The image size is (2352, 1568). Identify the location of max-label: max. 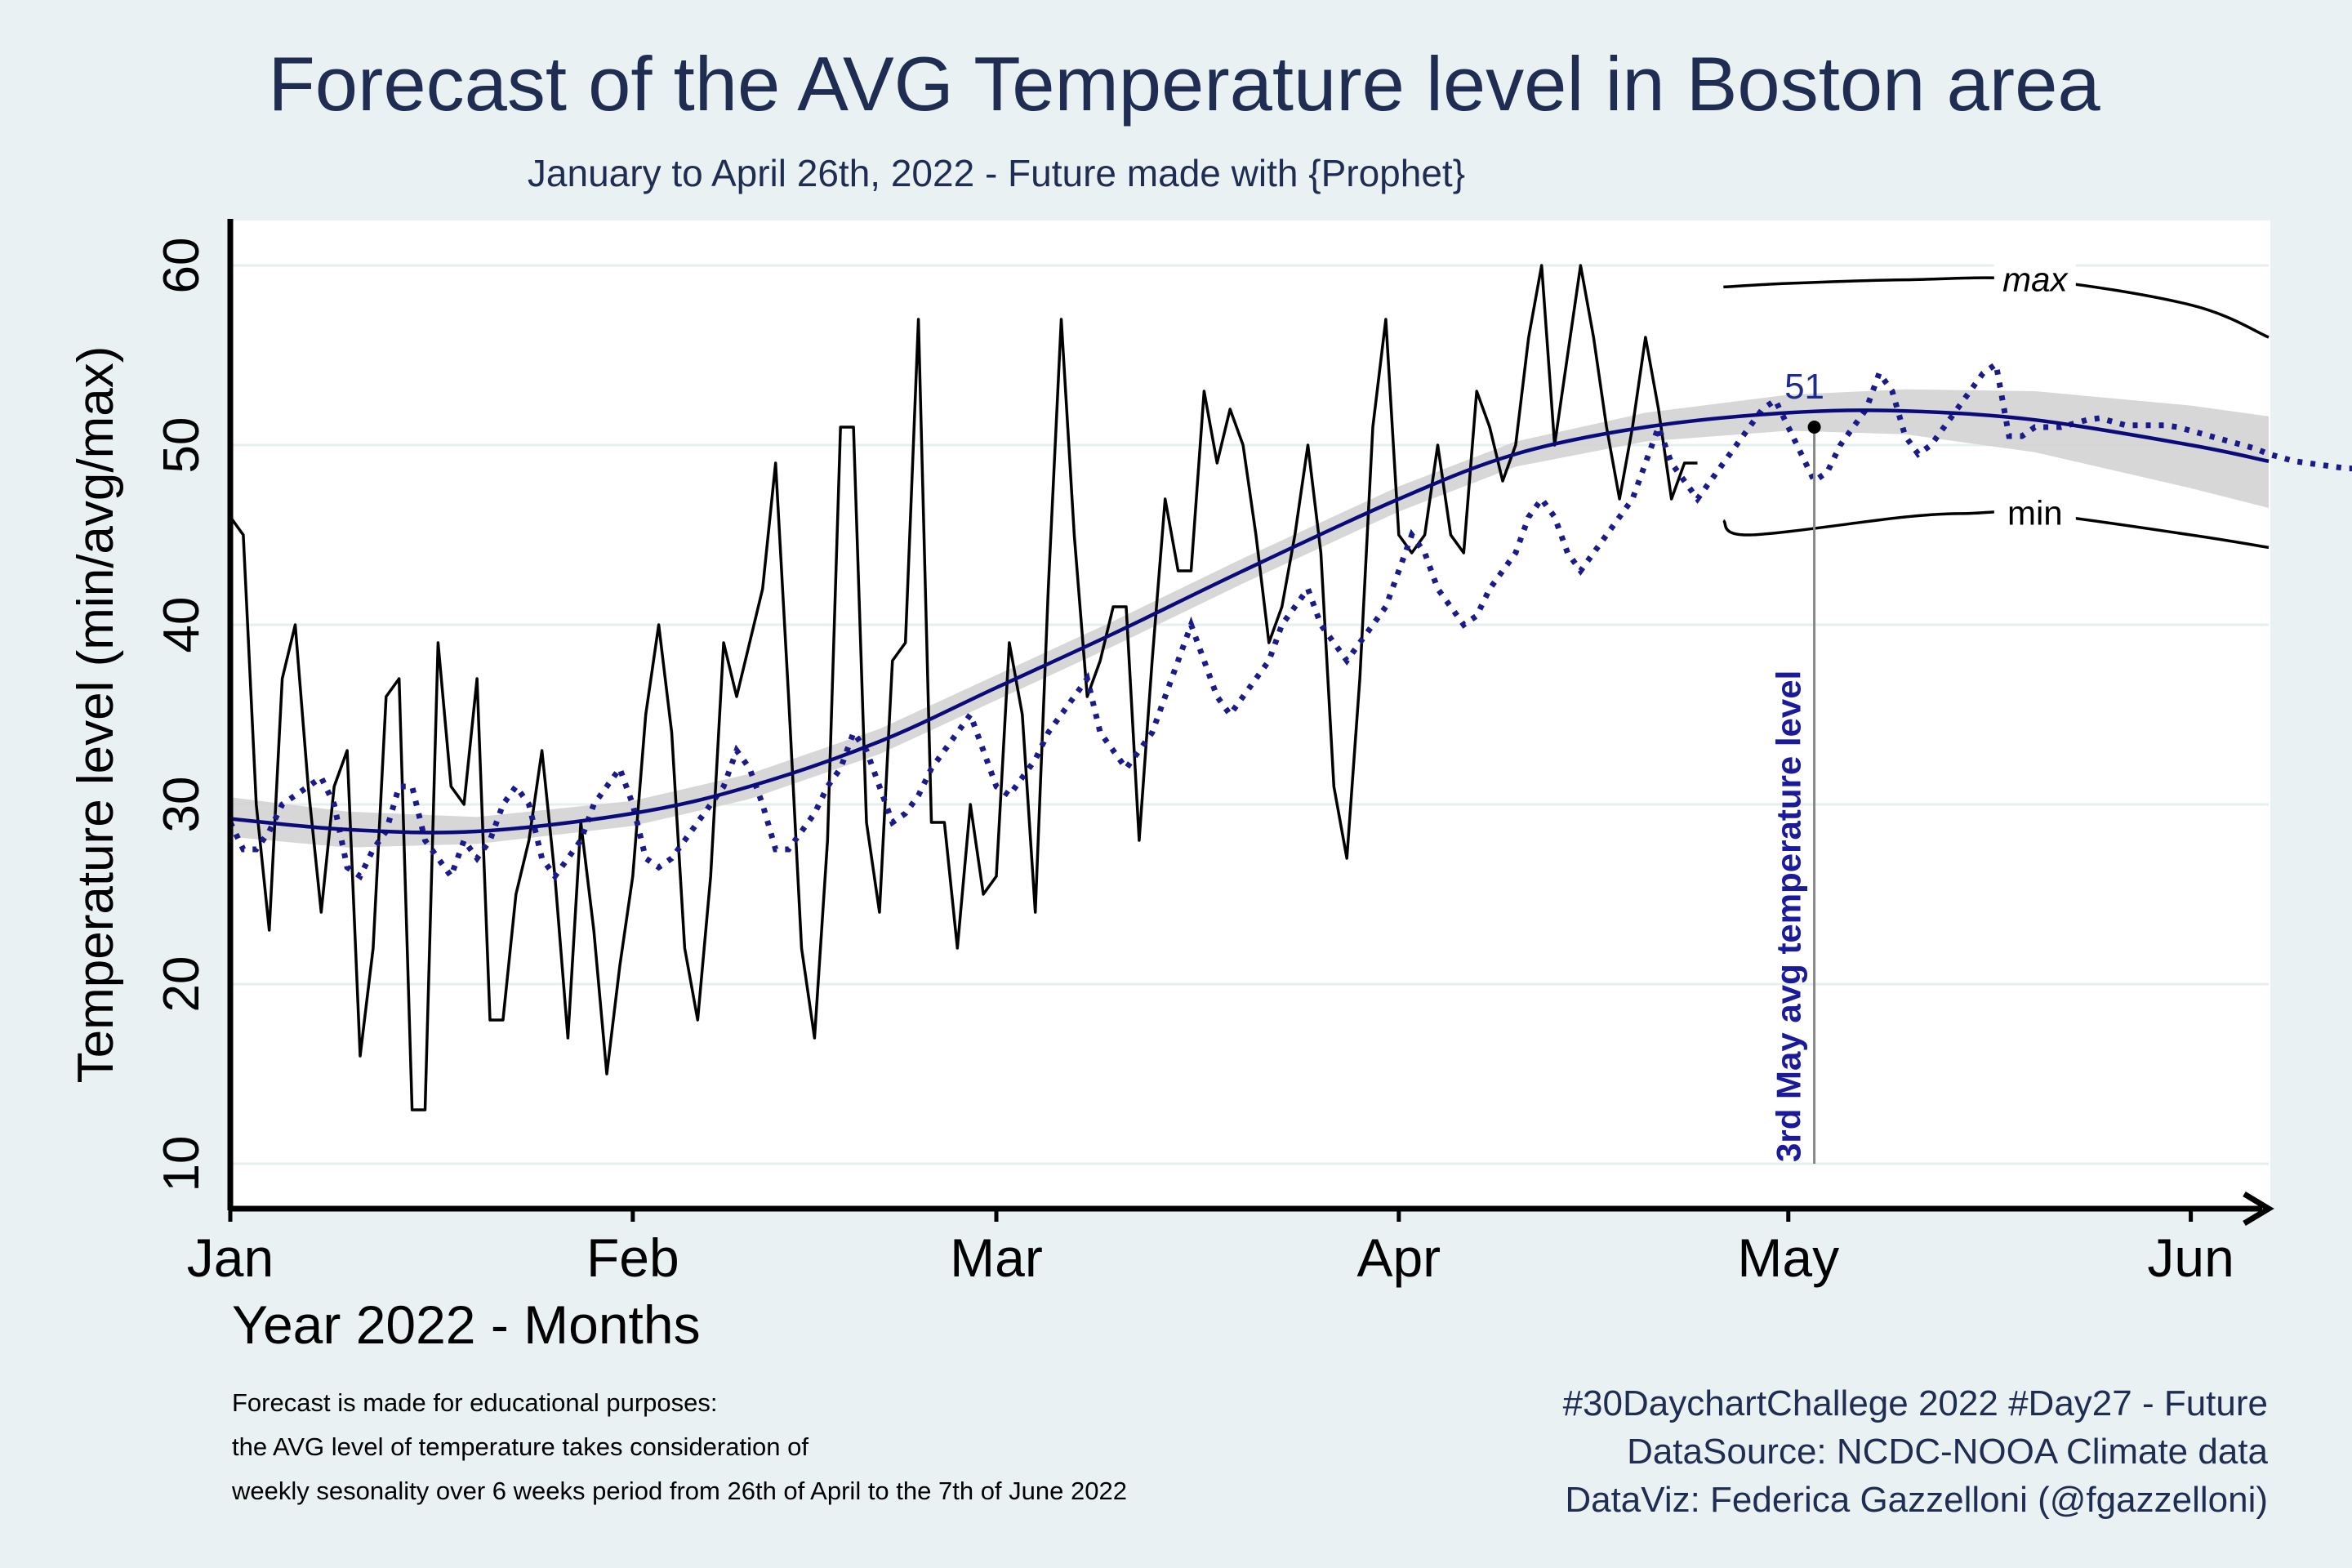
(2035, 280).